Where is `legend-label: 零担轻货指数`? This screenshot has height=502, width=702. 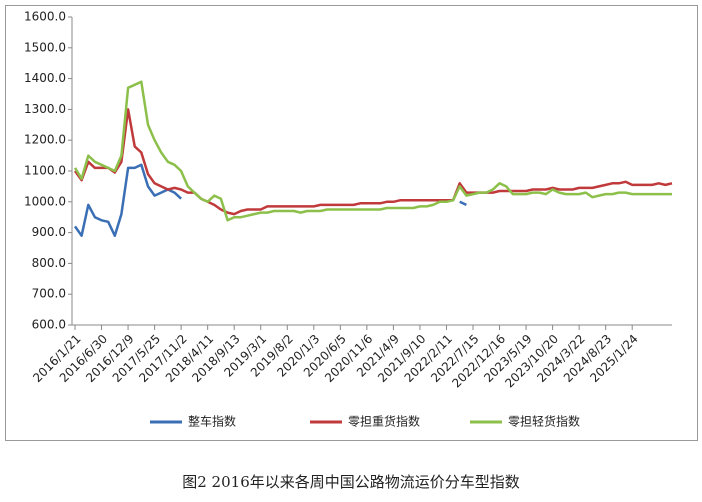
legend-label: 零担轻货指数 is located at coordinates (544, 421).